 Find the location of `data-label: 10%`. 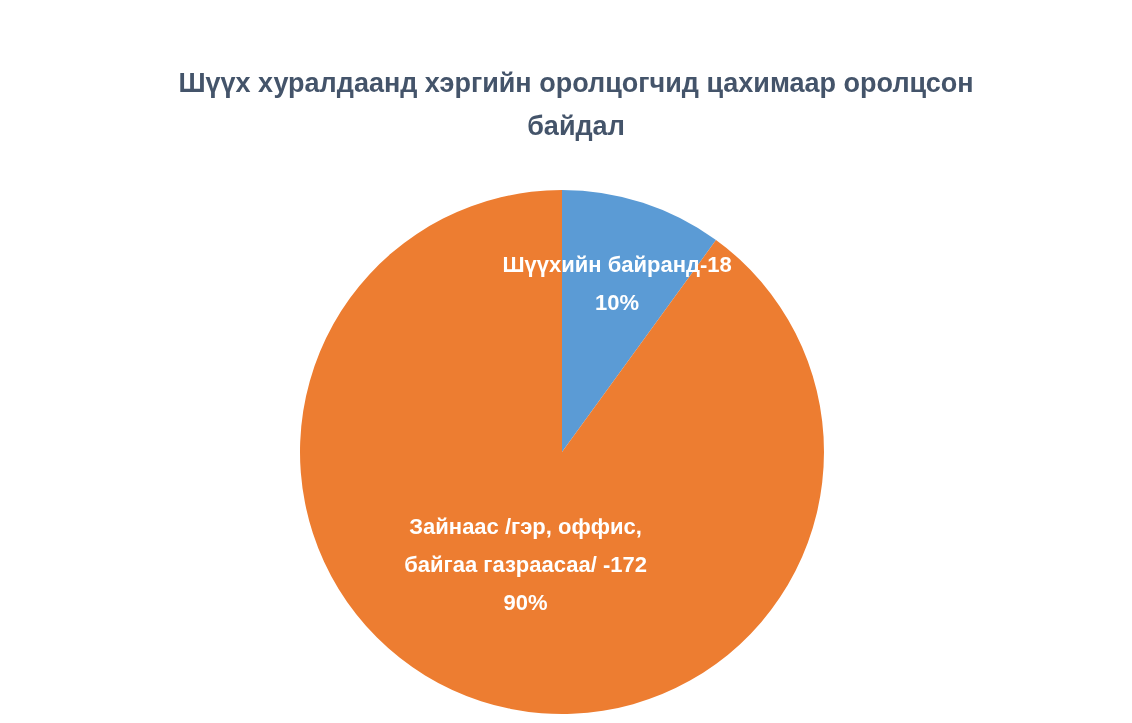

data-label: 10% is located at coordinates (617, 302).